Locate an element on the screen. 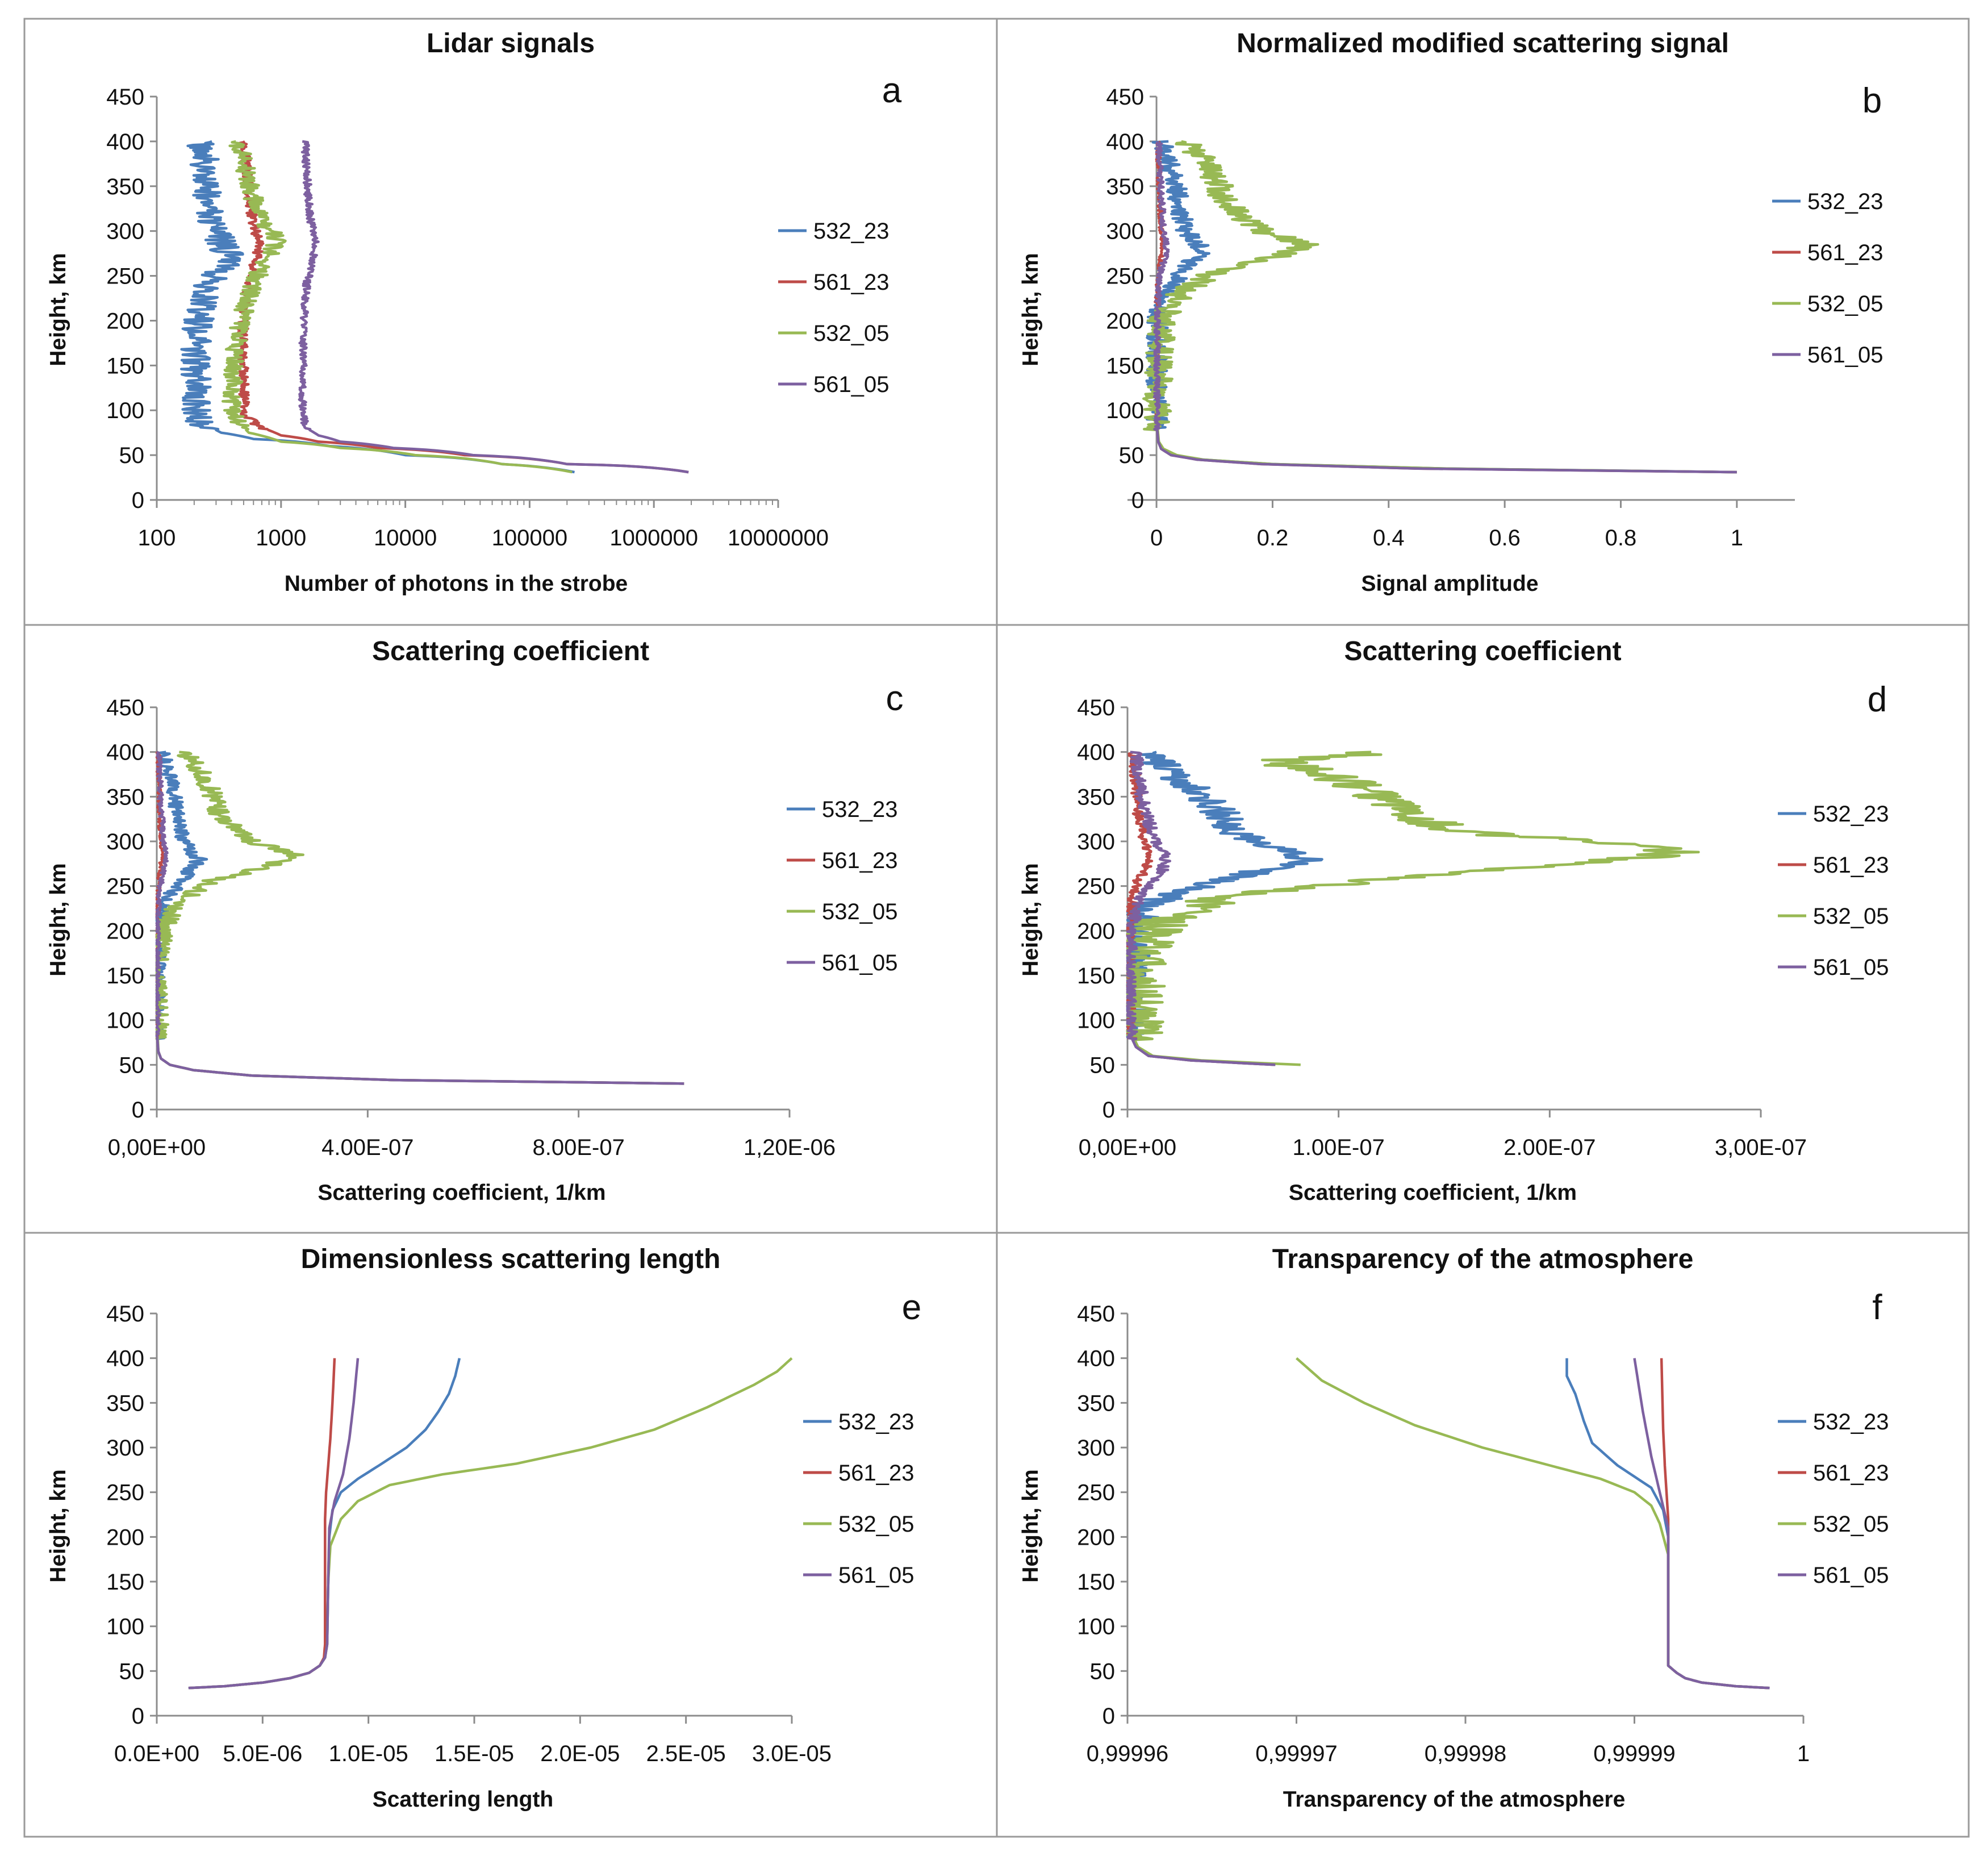 This screenshot has width=1988, height=1860. x-tick-label: 100 is located at coordinates (157, 538).